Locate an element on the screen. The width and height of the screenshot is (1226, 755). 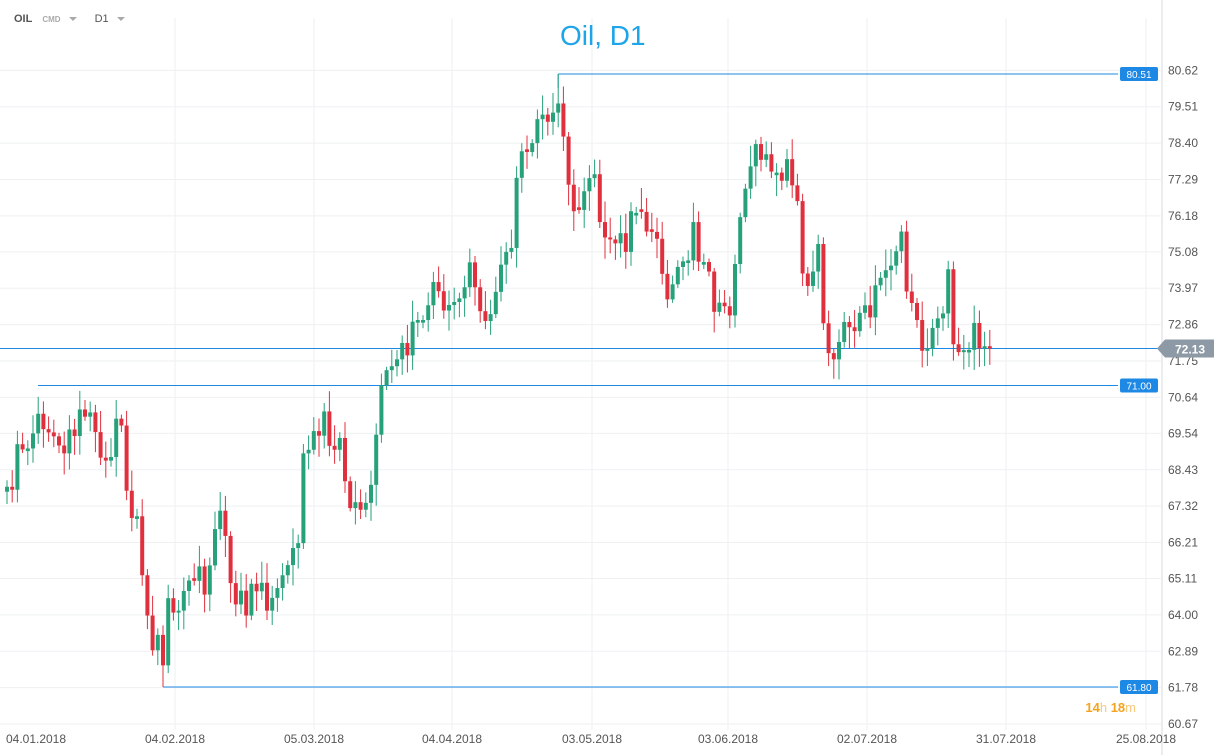
x-tick-label: 03.05.2018 is located at coordinates (592, 739).